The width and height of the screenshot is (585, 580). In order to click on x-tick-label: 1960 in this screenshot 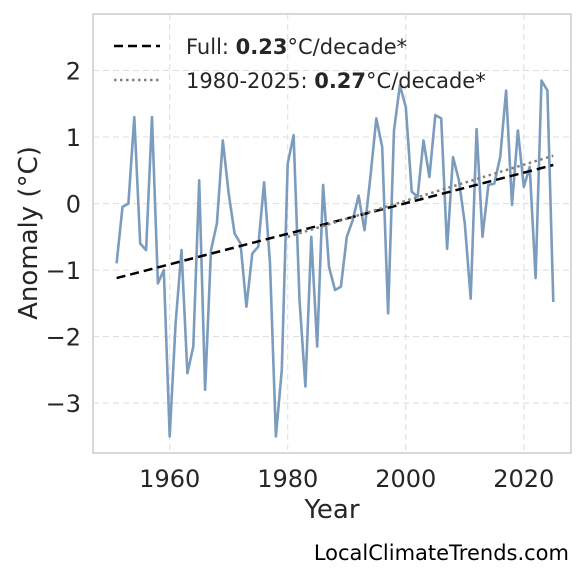, I will do `click(169, 479)`.